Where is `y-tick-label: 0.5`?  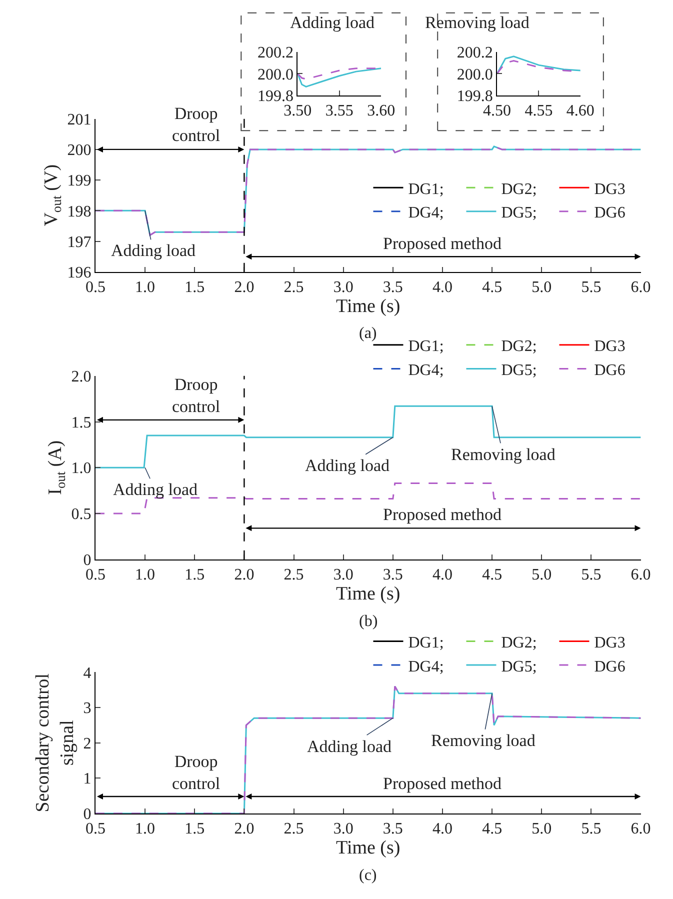 y-tick-label: 0.5 is located at coordinates (81, 515).